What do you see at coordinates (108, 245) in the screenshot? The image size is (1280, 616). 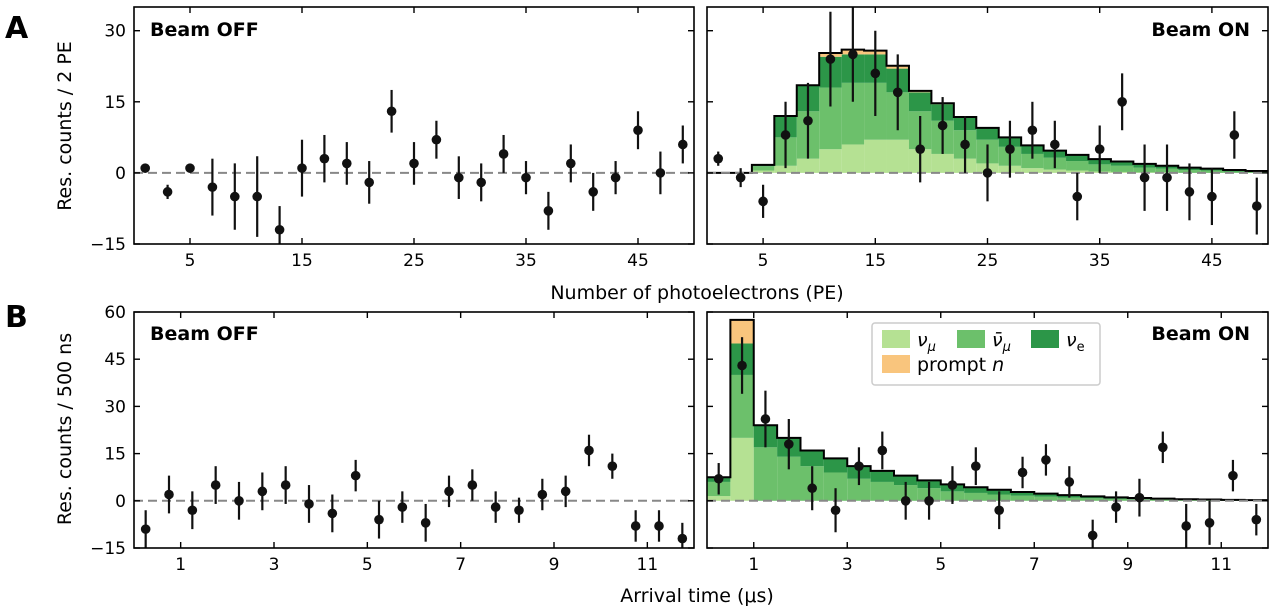 I see `a-off-ytick-label: −15` at bounding box center [108, 245].